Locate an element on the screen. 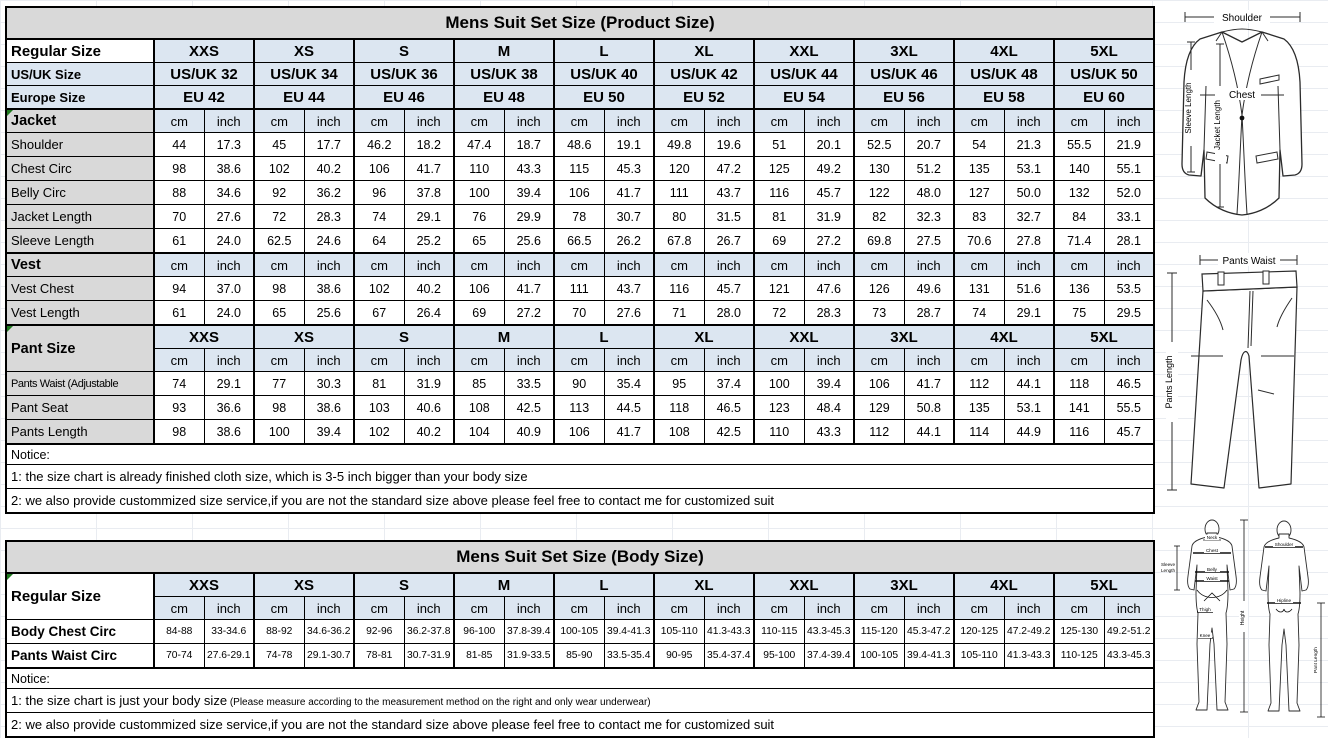 The image size is (1328, 738). notice-line: Notice: is located at coordinates (580, 678).